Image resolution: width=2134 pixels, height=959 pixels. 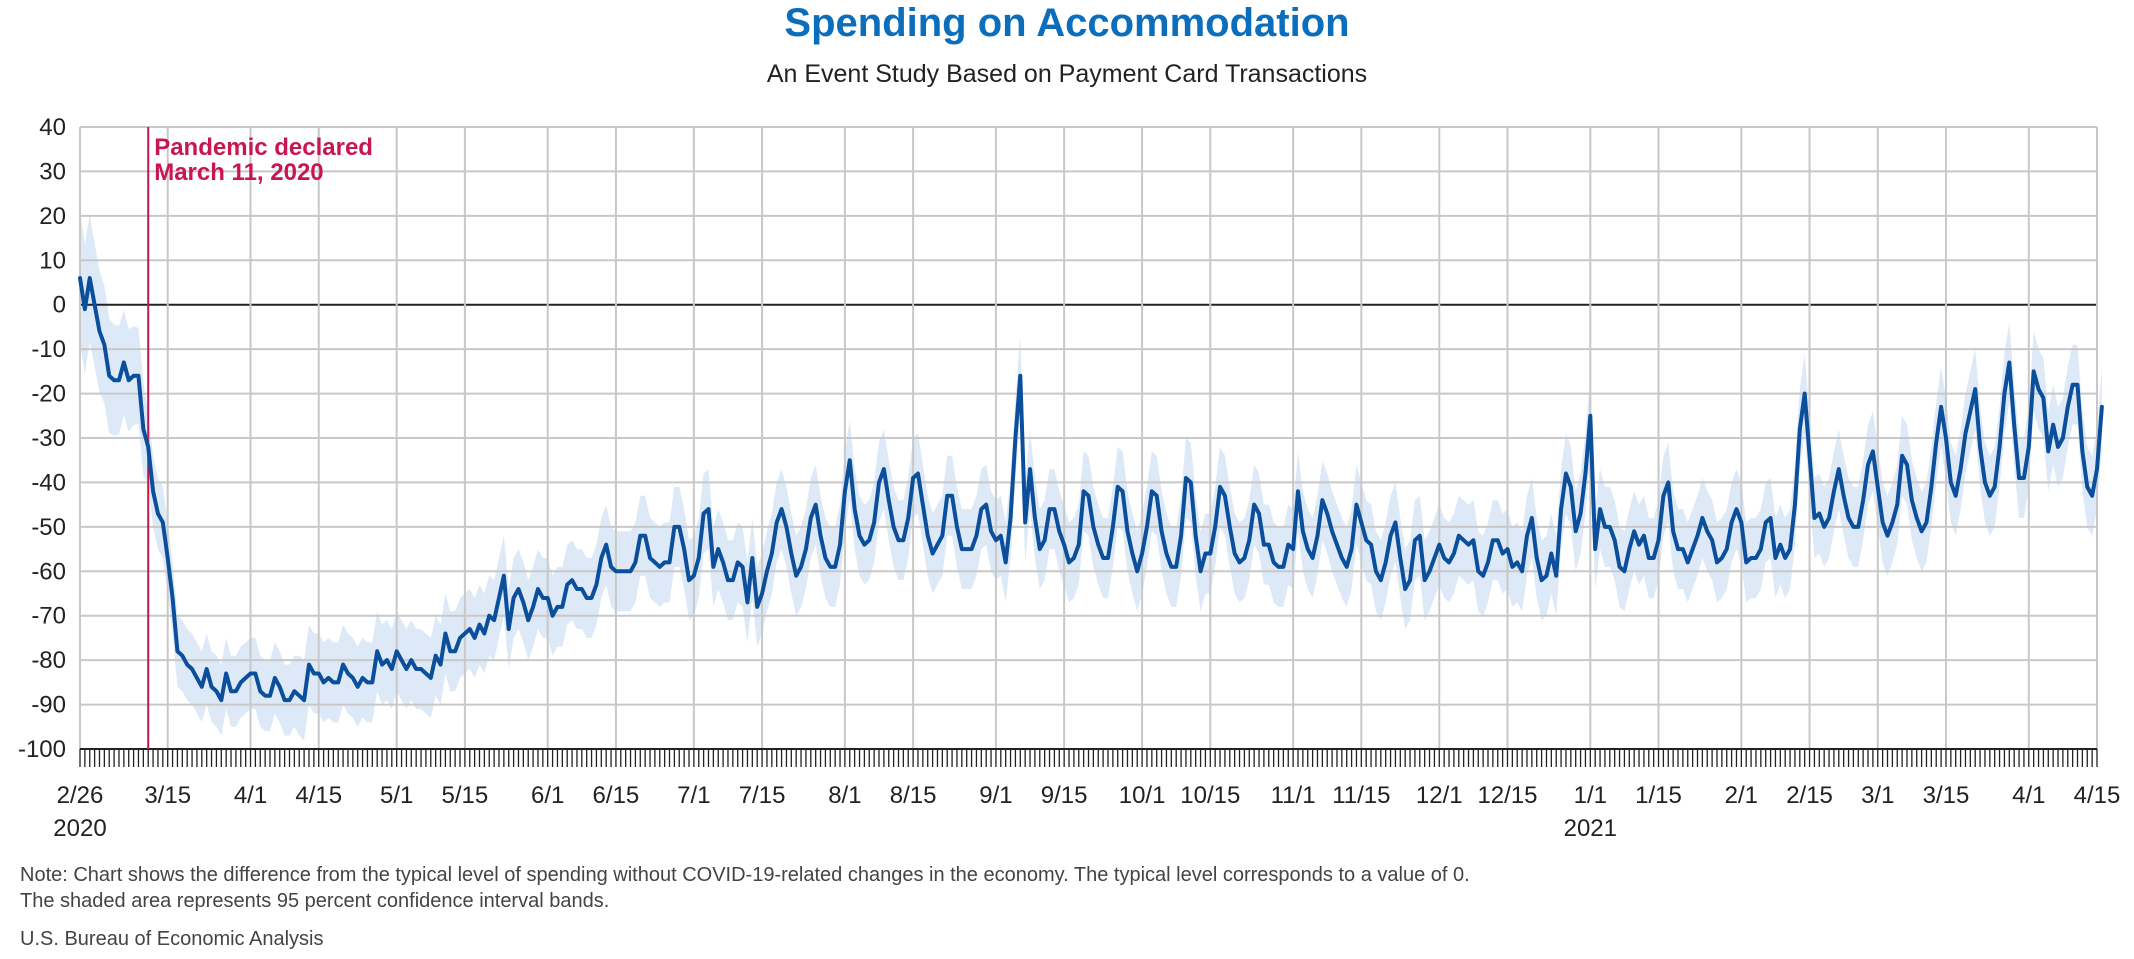 What do you see at coordinates (1741, 795) in the screenshot?
I see `x-tick-label: 2/1` at bounding box center [1741, 795].